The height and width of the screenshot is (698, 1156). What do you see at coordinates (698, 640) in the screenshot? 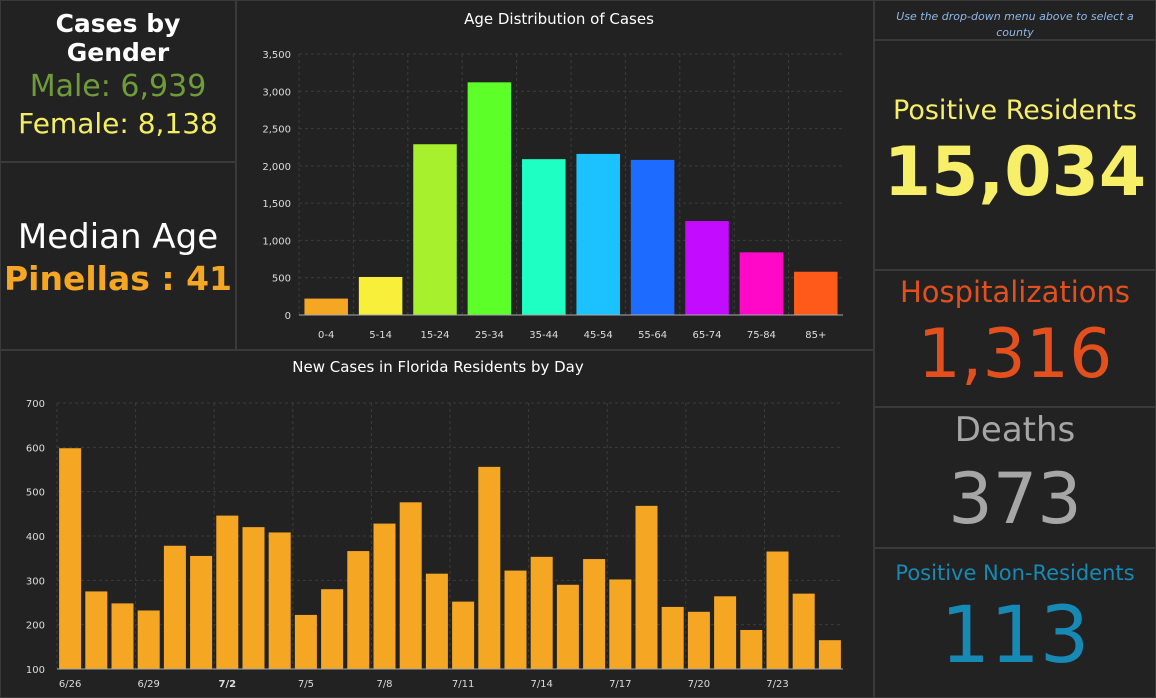
I see `daily-bar-7/20` at bounding box center [698, 640].